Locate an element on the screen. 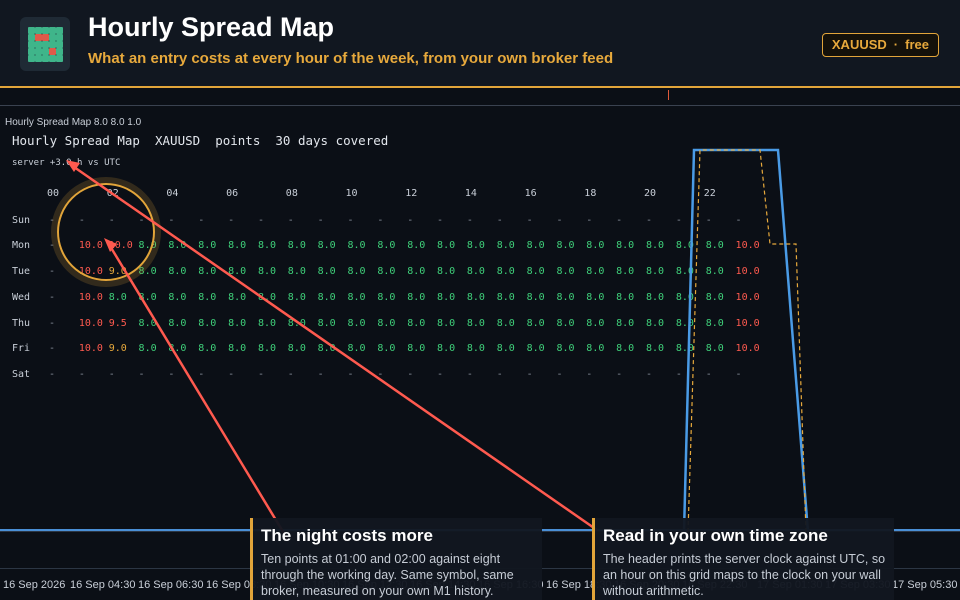 The width and height of the screenshot is (960, 600). hour-label: 00 is located at coordinates (53, 193).